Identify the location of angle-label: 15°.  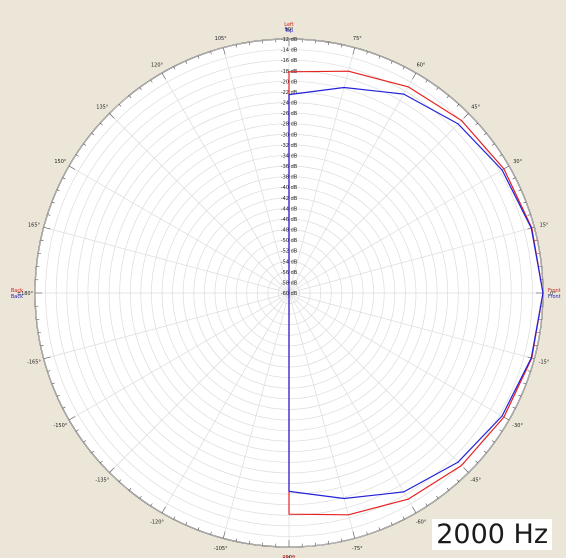
(544, 226).